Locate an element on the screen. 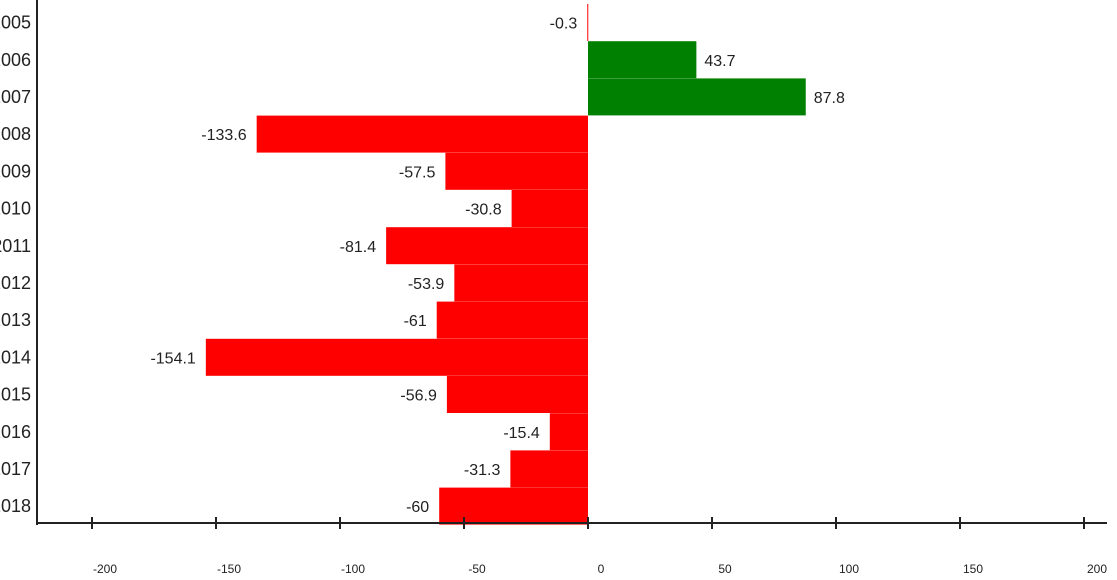 This screenshot has height=580, width=1117. category-label-2005: 2005 is located at coordinates (15, 23).